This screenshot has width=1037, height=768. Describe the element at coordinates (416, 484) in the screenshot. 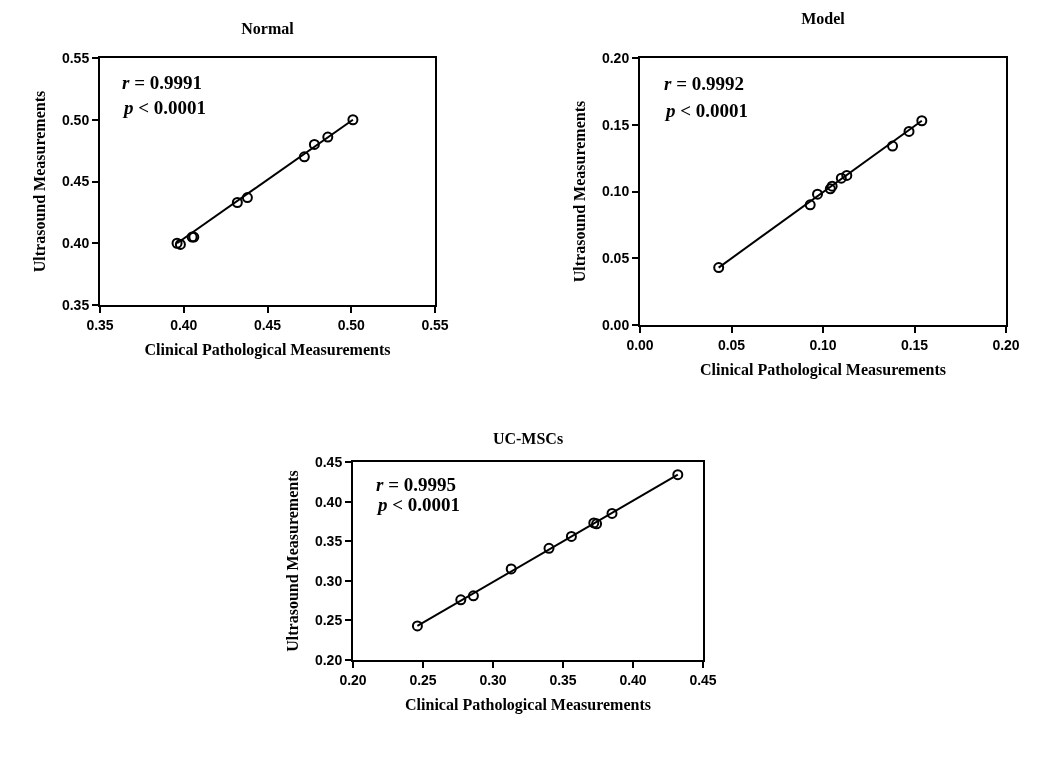

I see `annotation: r = 0.9995` at that location.